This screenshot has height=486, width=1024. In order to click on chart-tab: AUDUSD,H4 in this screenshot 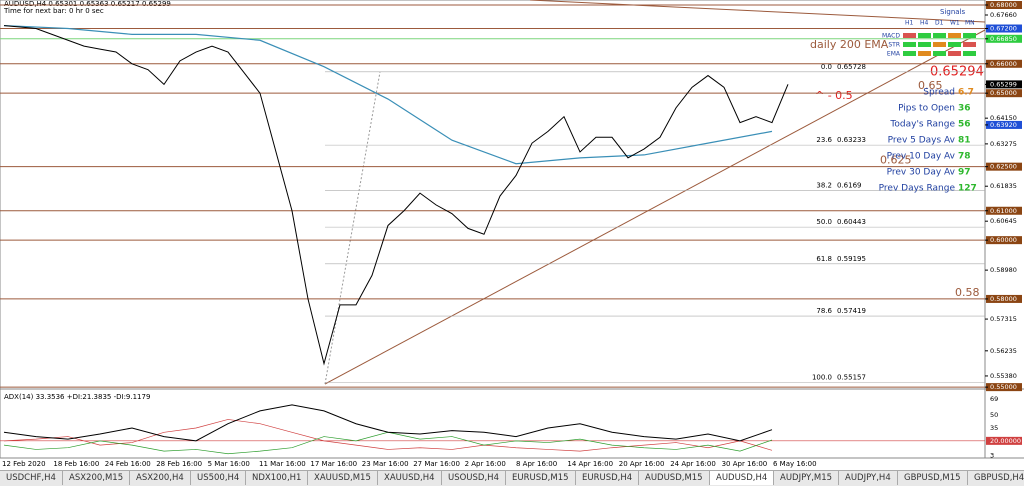, I will do `click(742, 478)`.